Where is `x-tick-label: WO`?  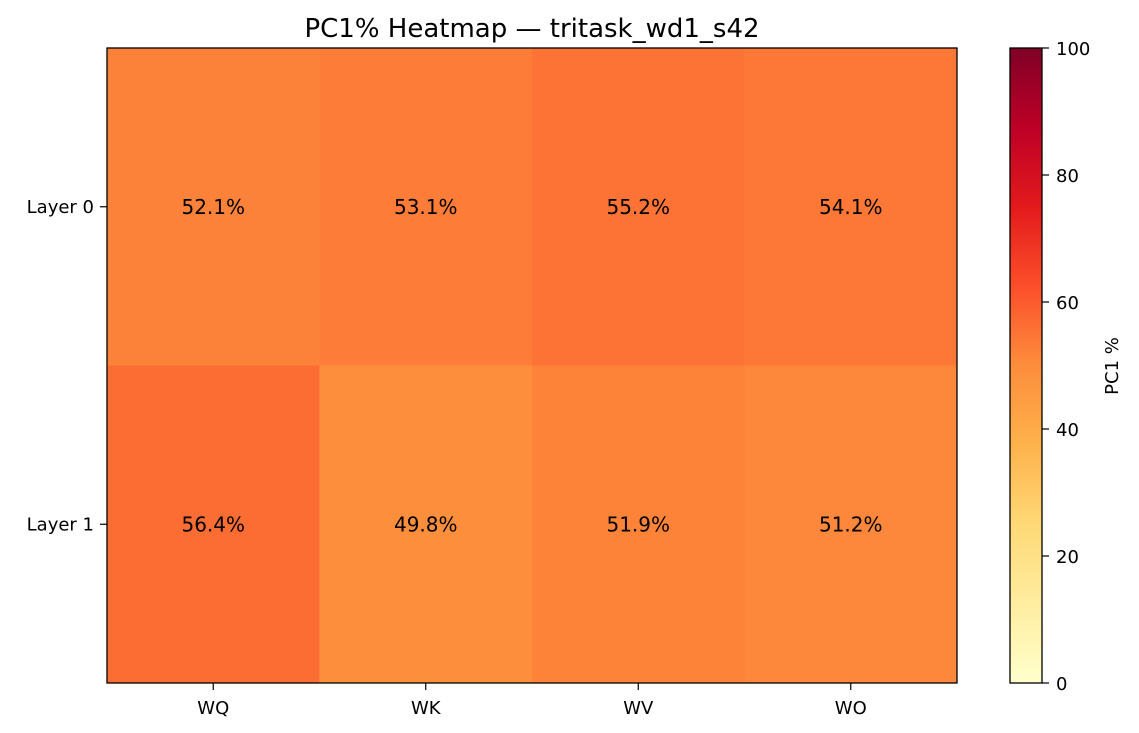 x-tick-label: WO is located at coordinates (851, 708).